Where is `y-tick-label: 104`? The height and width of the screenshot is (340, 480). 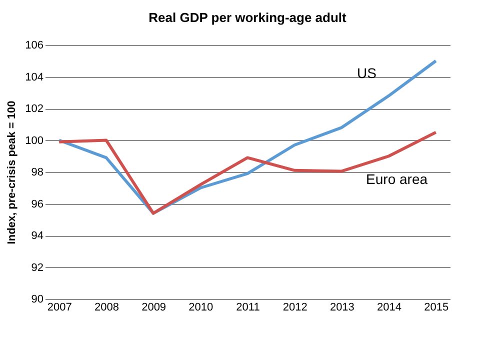
y-tick-label: 104 is located at coordinates (34, 77).